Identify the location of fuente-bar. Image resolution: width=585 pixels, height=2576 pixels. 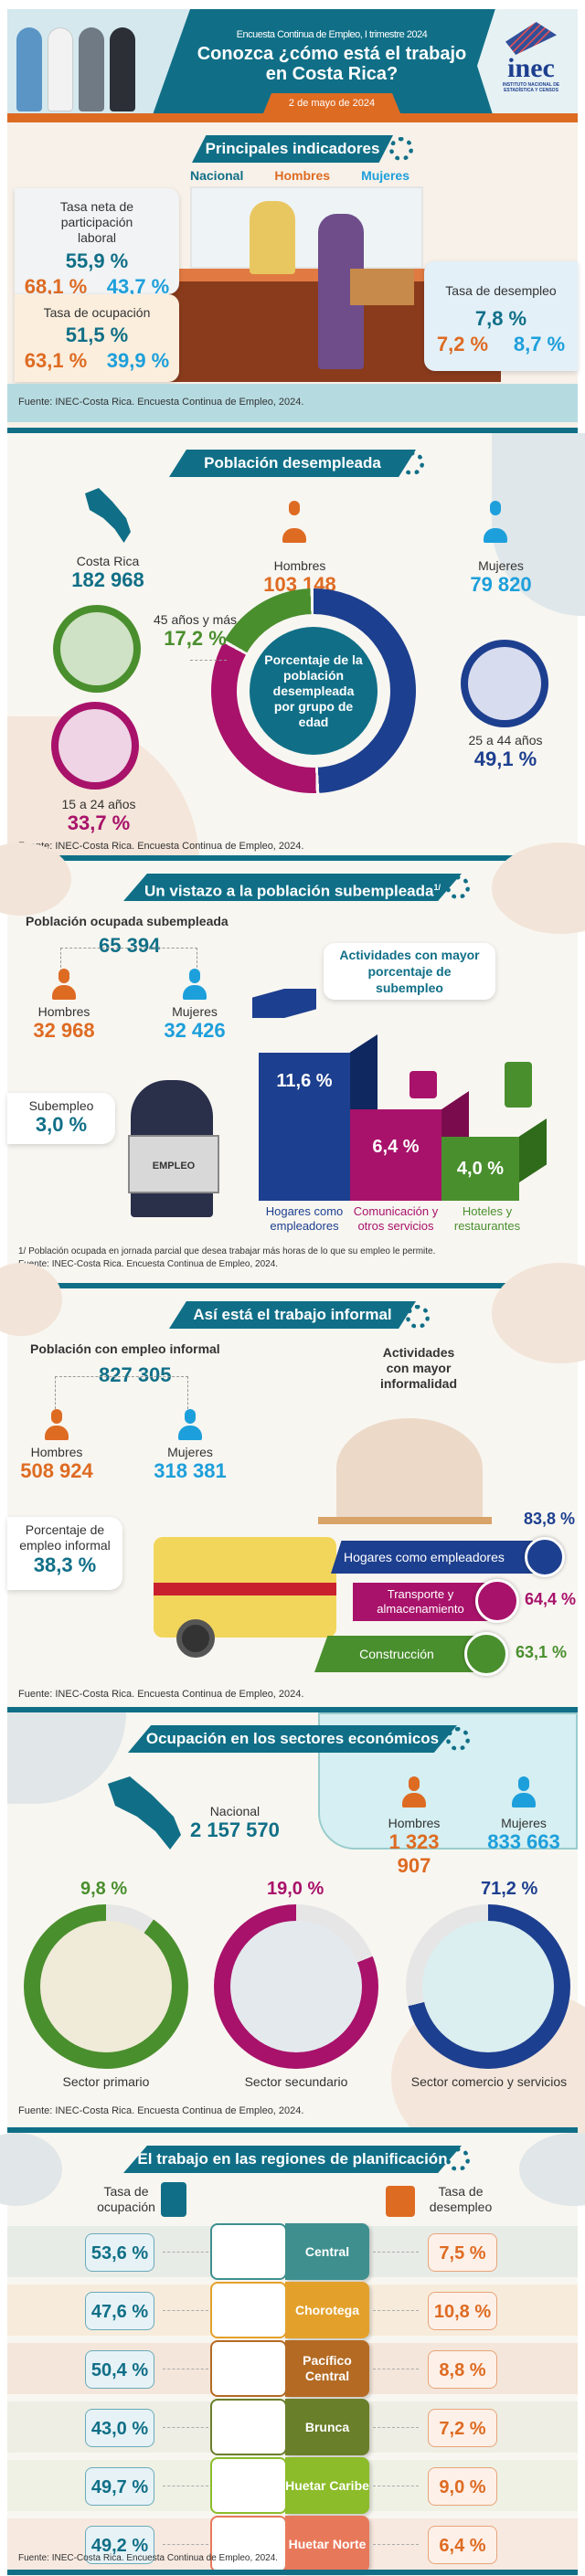
(293, 403).